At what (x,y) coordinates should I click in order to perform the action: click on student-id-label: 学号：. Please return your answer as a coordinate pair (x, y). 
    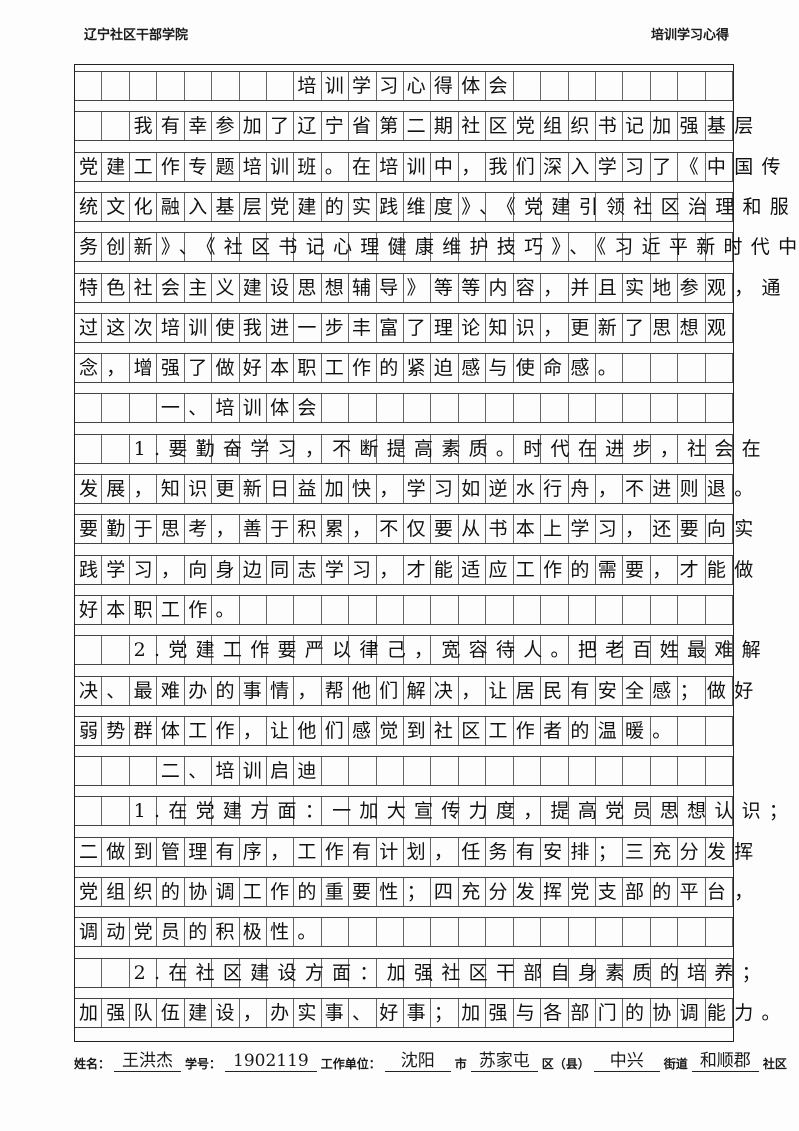
    Looking at the image, I should click on (203, 1064).